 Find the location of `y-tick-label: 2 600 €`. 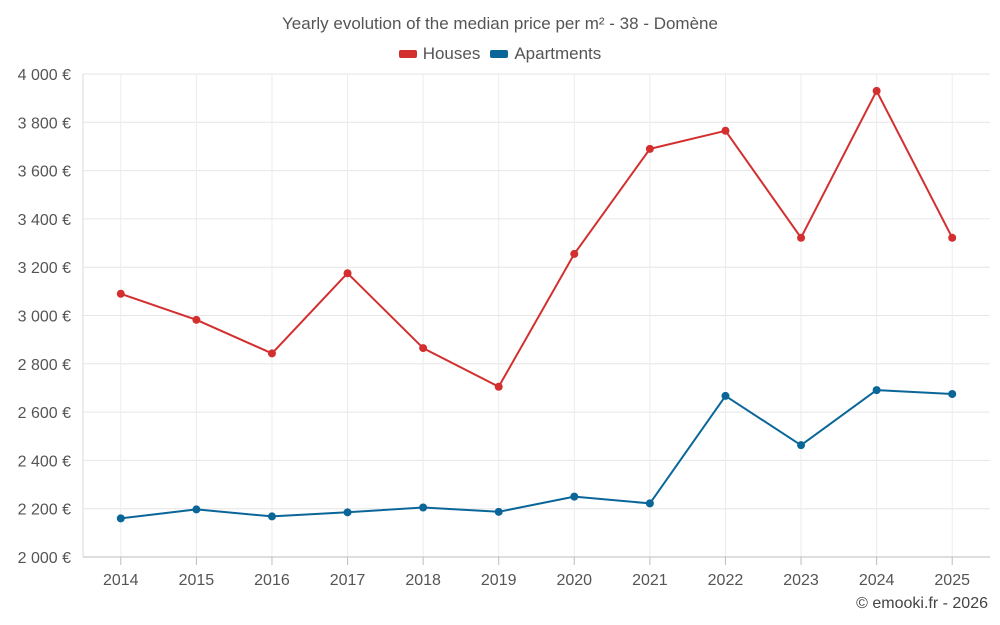

y-tick-label: 2 600 € is located at coordinates (44, 413).